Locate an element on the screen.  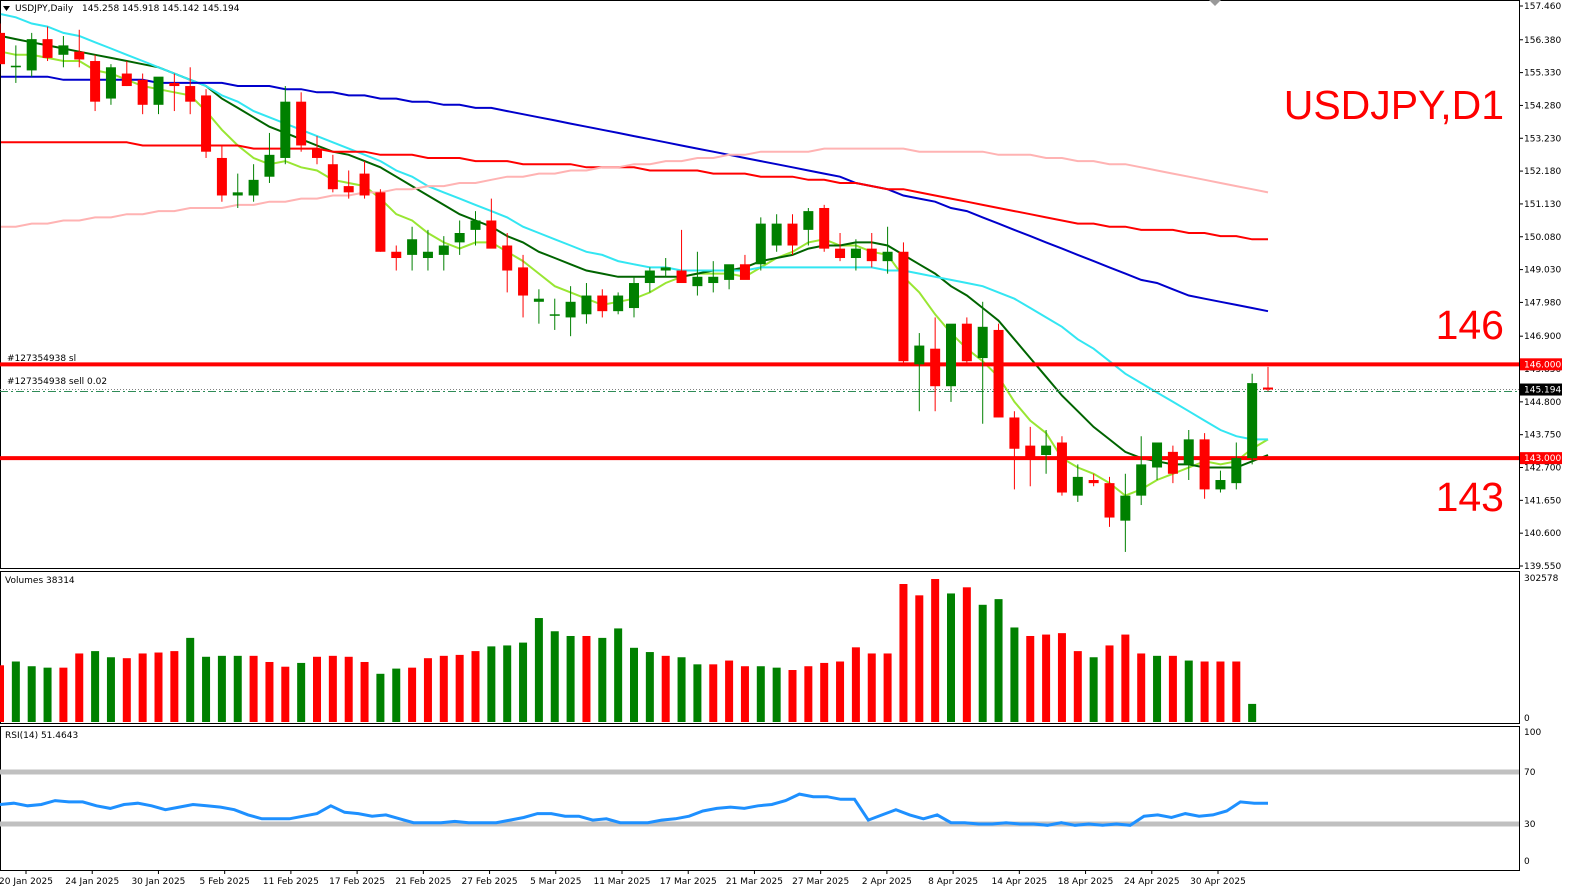
time-tick-label: 18 Apr 2025 is located at coordinates (1086, 882).